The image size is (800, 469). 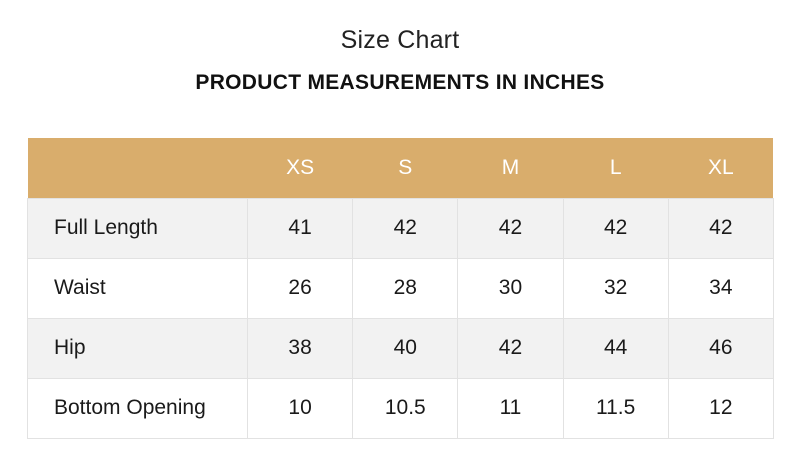 I want to click on table-cell: 26, so click(x=300, y=288).